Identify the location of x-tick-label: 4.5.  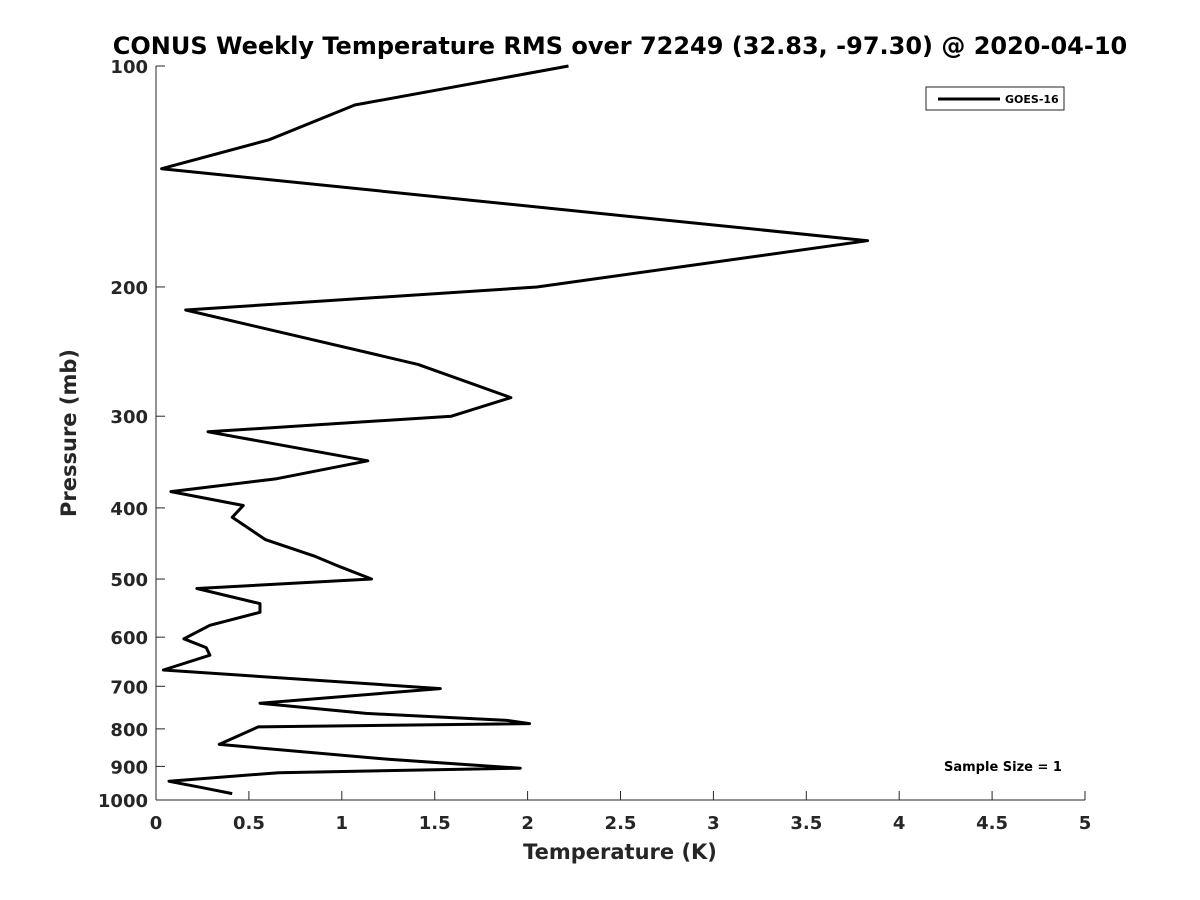
(992, 823).